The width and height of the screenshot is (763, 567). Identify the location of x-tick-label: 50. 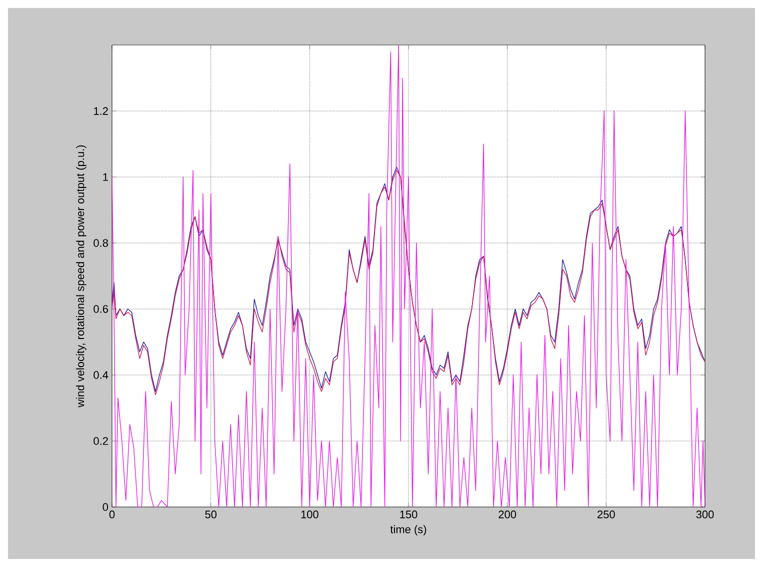
(211, 514).